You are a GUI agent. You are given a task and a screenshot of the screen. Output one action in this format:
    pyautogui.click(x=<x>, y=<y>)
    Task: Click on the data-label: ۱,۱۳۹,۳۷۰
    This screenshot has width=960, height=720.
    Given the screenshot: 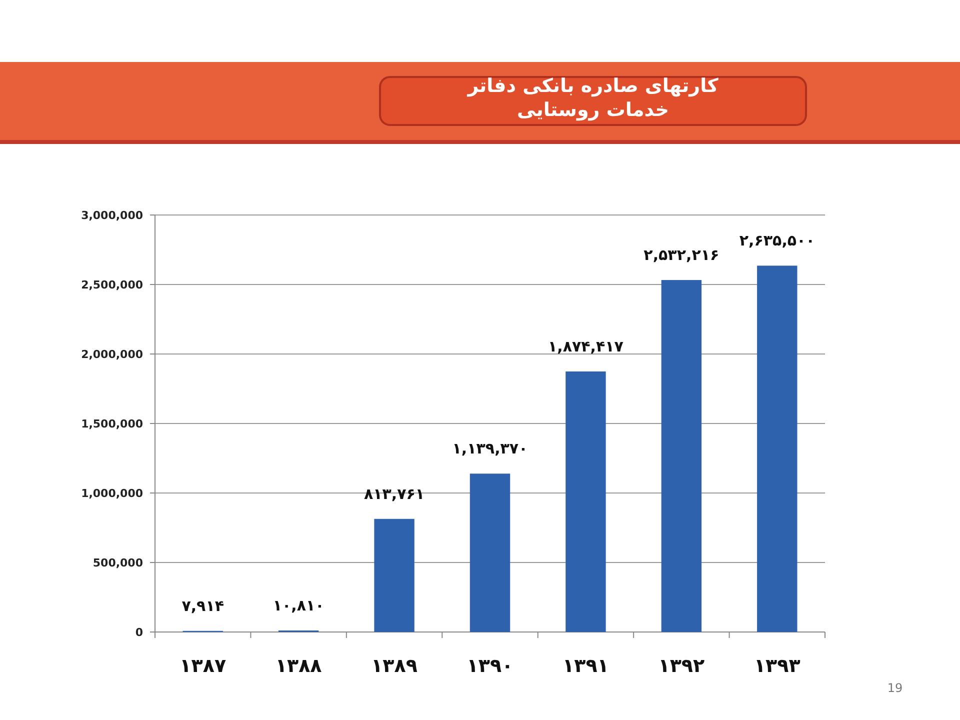 What is the action you would take?
    pyautogui.click(x=490, y=449)
    